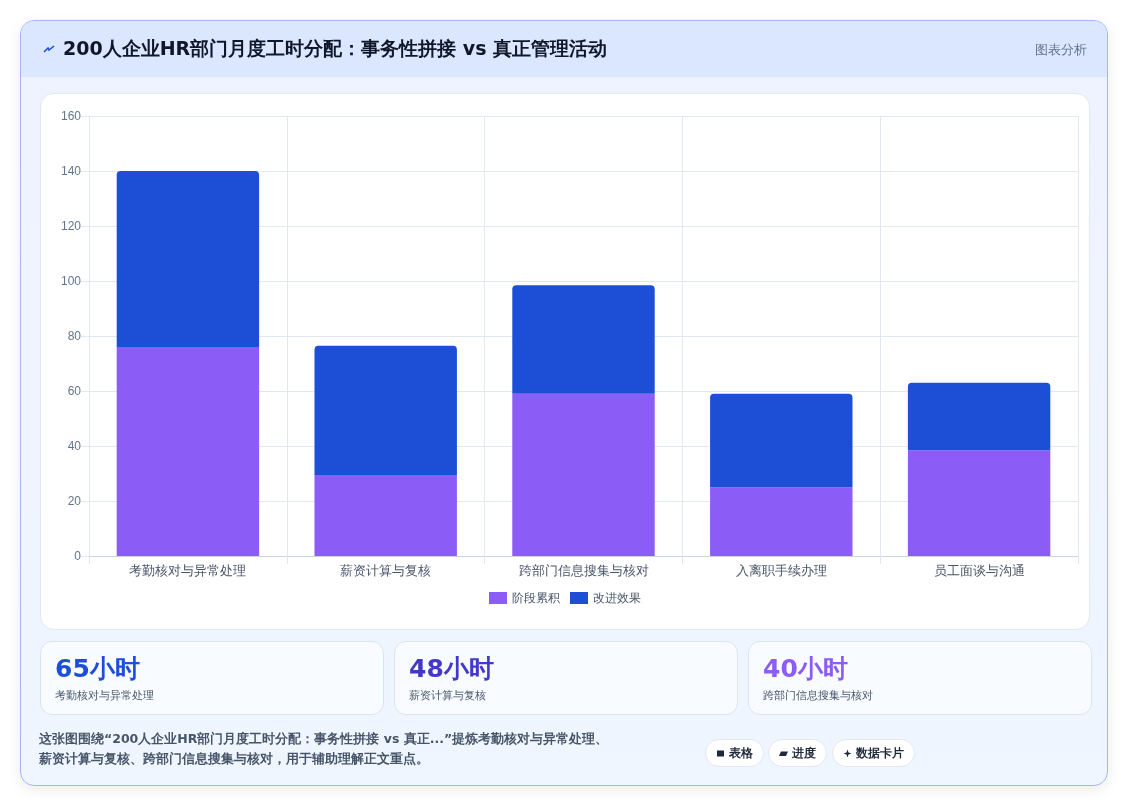  Describe the element at coordinates (617, 598) in the screenshot. I see `legend-label: 改进效果` at that location.